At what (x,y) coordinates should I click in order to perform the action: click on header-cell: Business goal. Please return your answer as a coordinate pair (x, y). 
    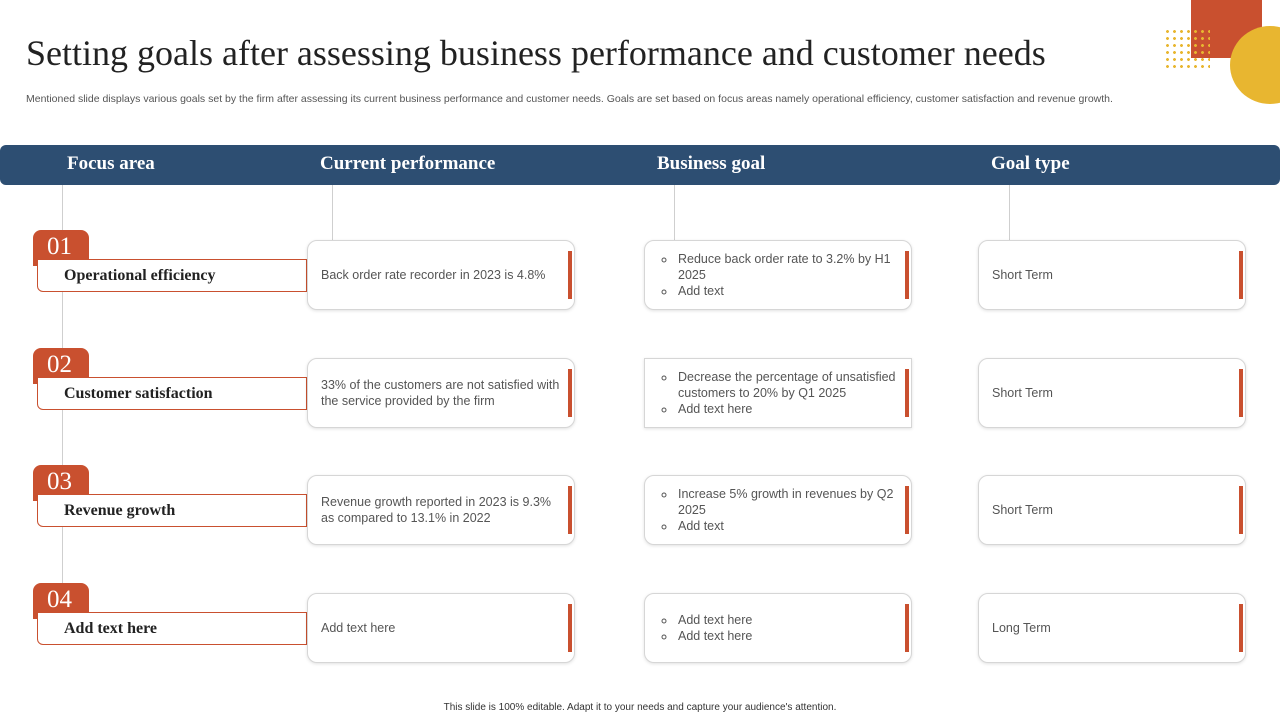
    Looking at the image, I should click on (711, 163).